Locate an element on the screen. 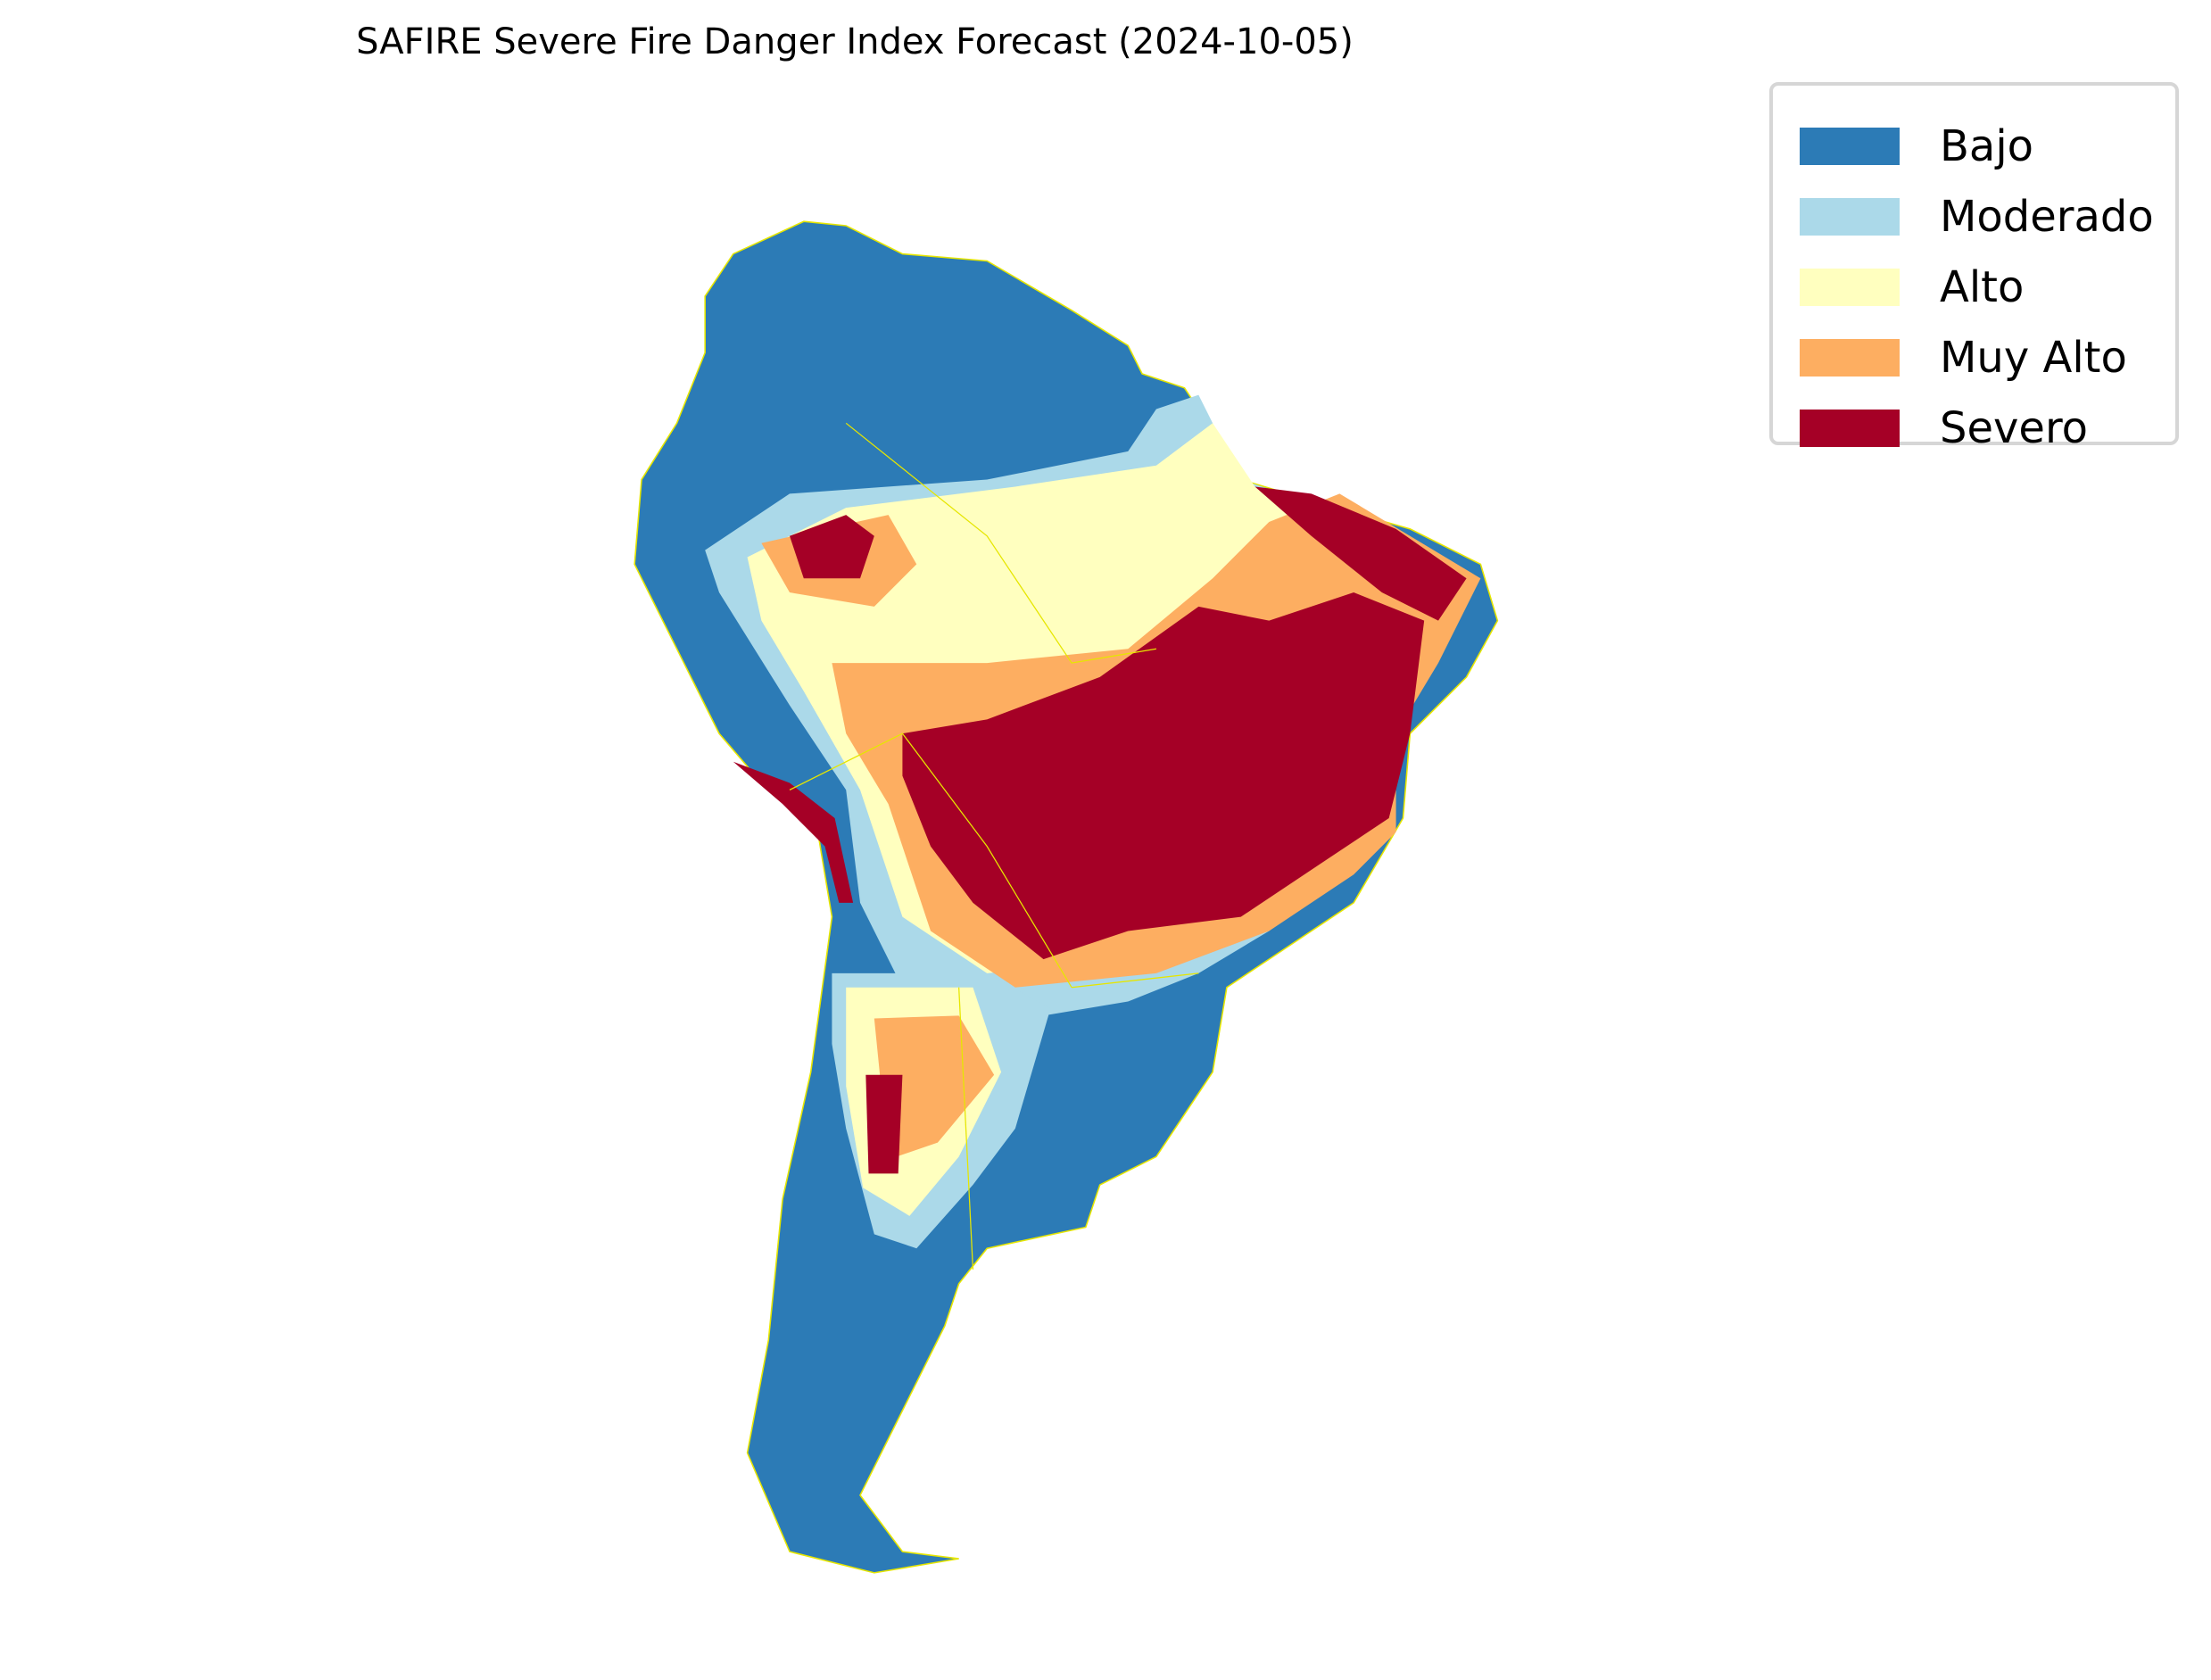 This screenshot has width=2211, height=1680. legend-item-bajo: Bajo is located at coordinates (1917, 146).